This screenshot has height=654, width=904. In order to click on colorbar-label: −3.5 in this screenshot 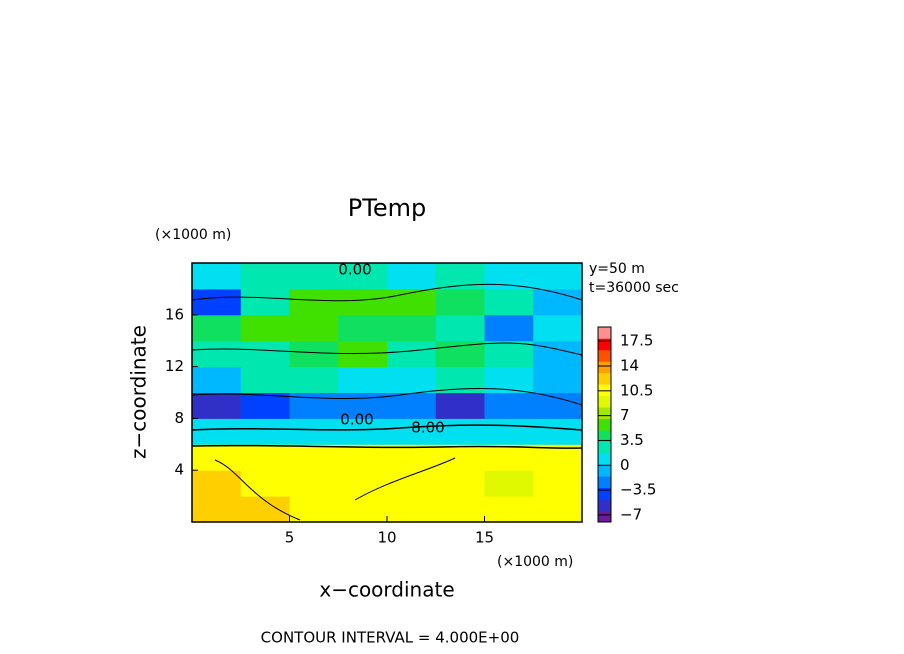, I will do `click(638, 490)`.